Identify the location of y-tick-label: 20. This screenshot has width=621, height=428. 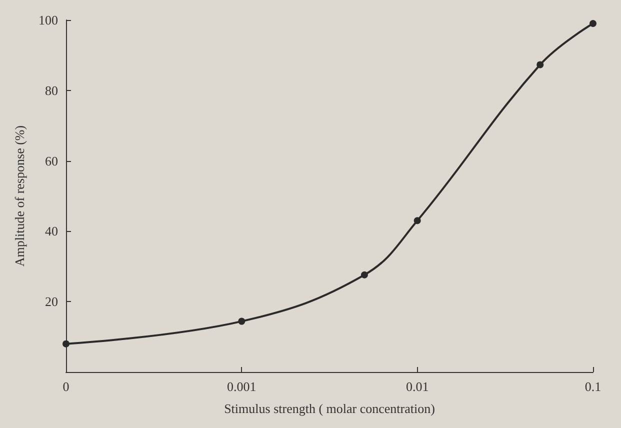
(51, 302).